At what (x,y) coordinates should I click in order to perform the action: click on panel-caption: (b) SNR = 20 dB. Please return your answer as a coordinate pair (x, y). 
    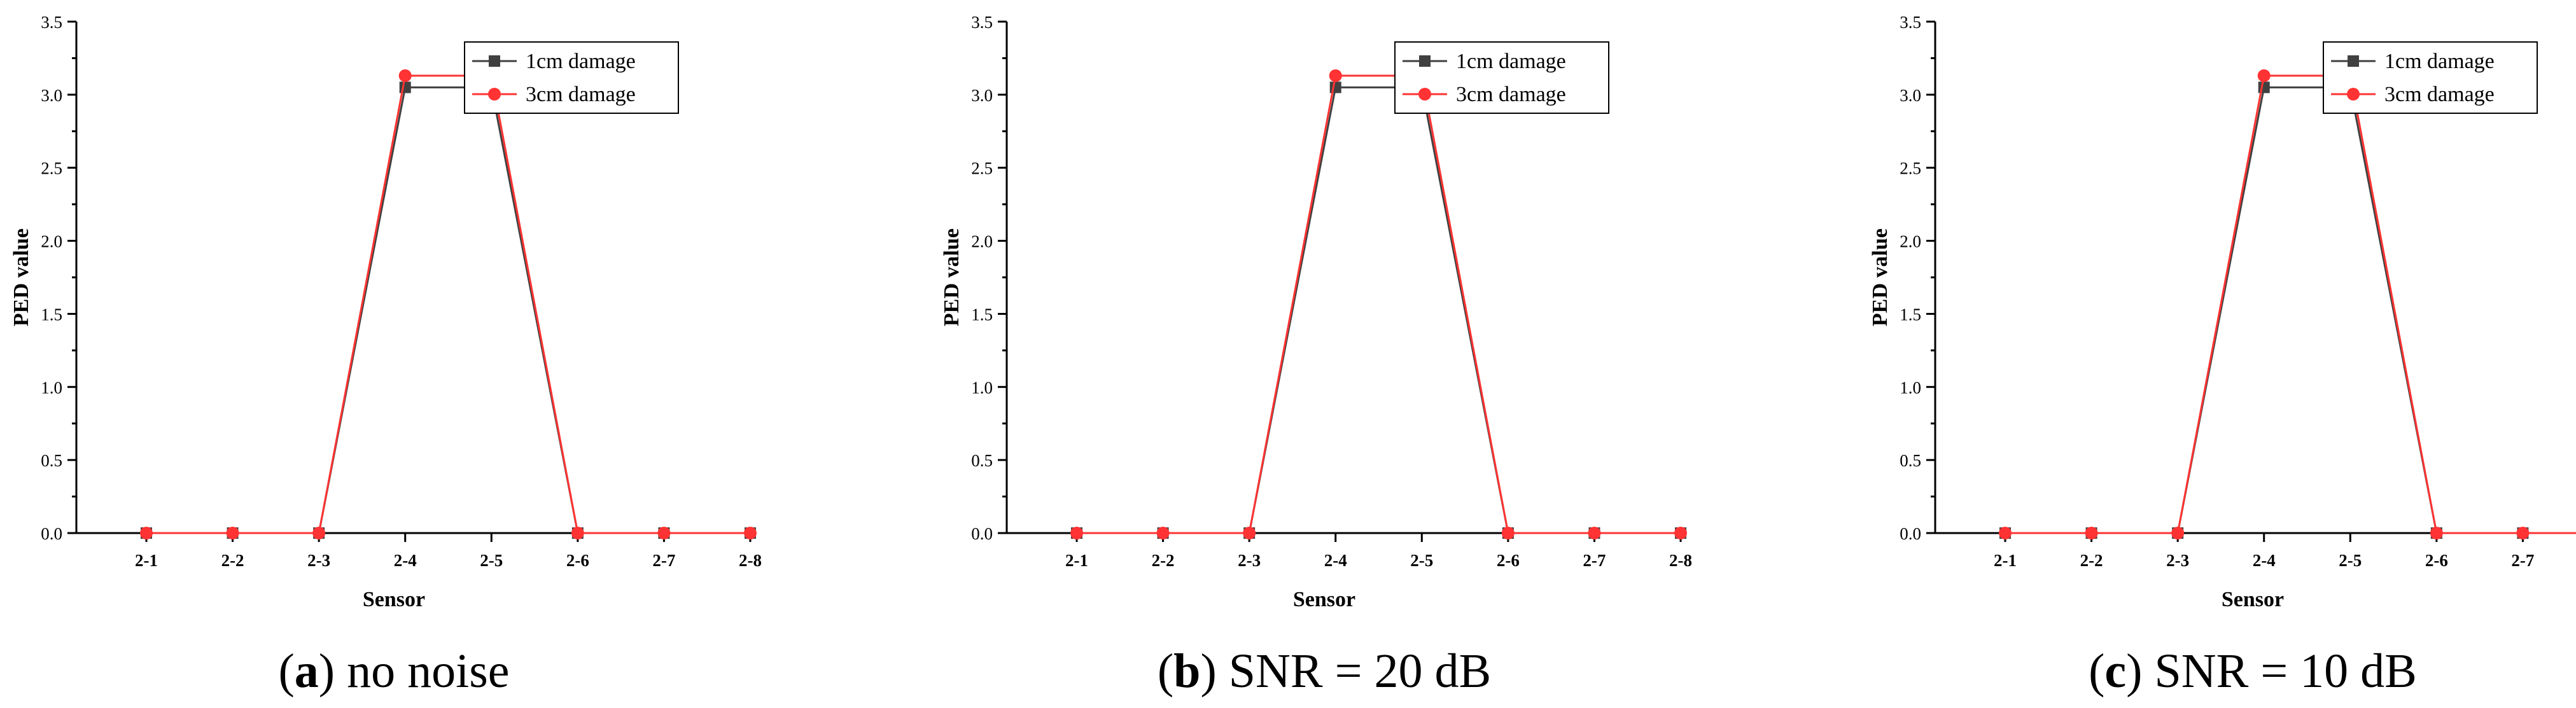
    Looking at the image, I should click on (1324, 671).